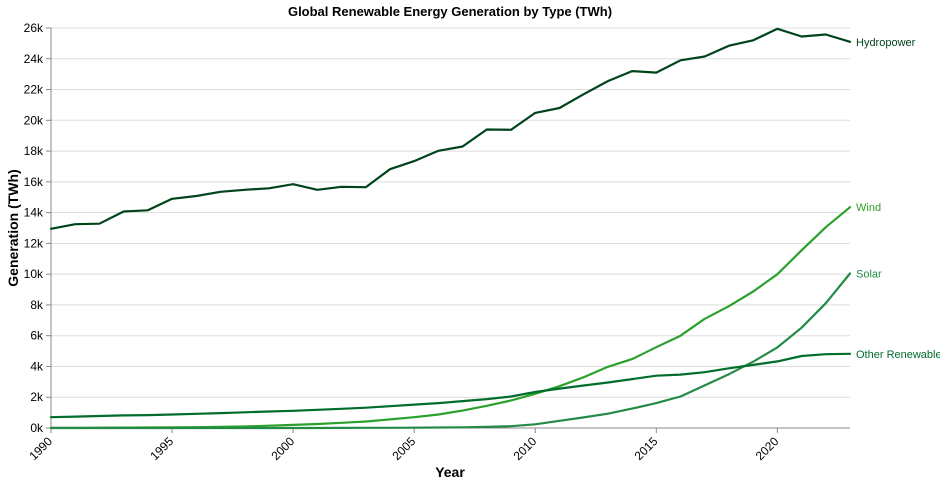 The height and width of the screenshot is (485, 940). What do you see at coordinates (37, 397) in the screenshot?
I see `y-tick-label: 2k` at bounding box center [37, 397].